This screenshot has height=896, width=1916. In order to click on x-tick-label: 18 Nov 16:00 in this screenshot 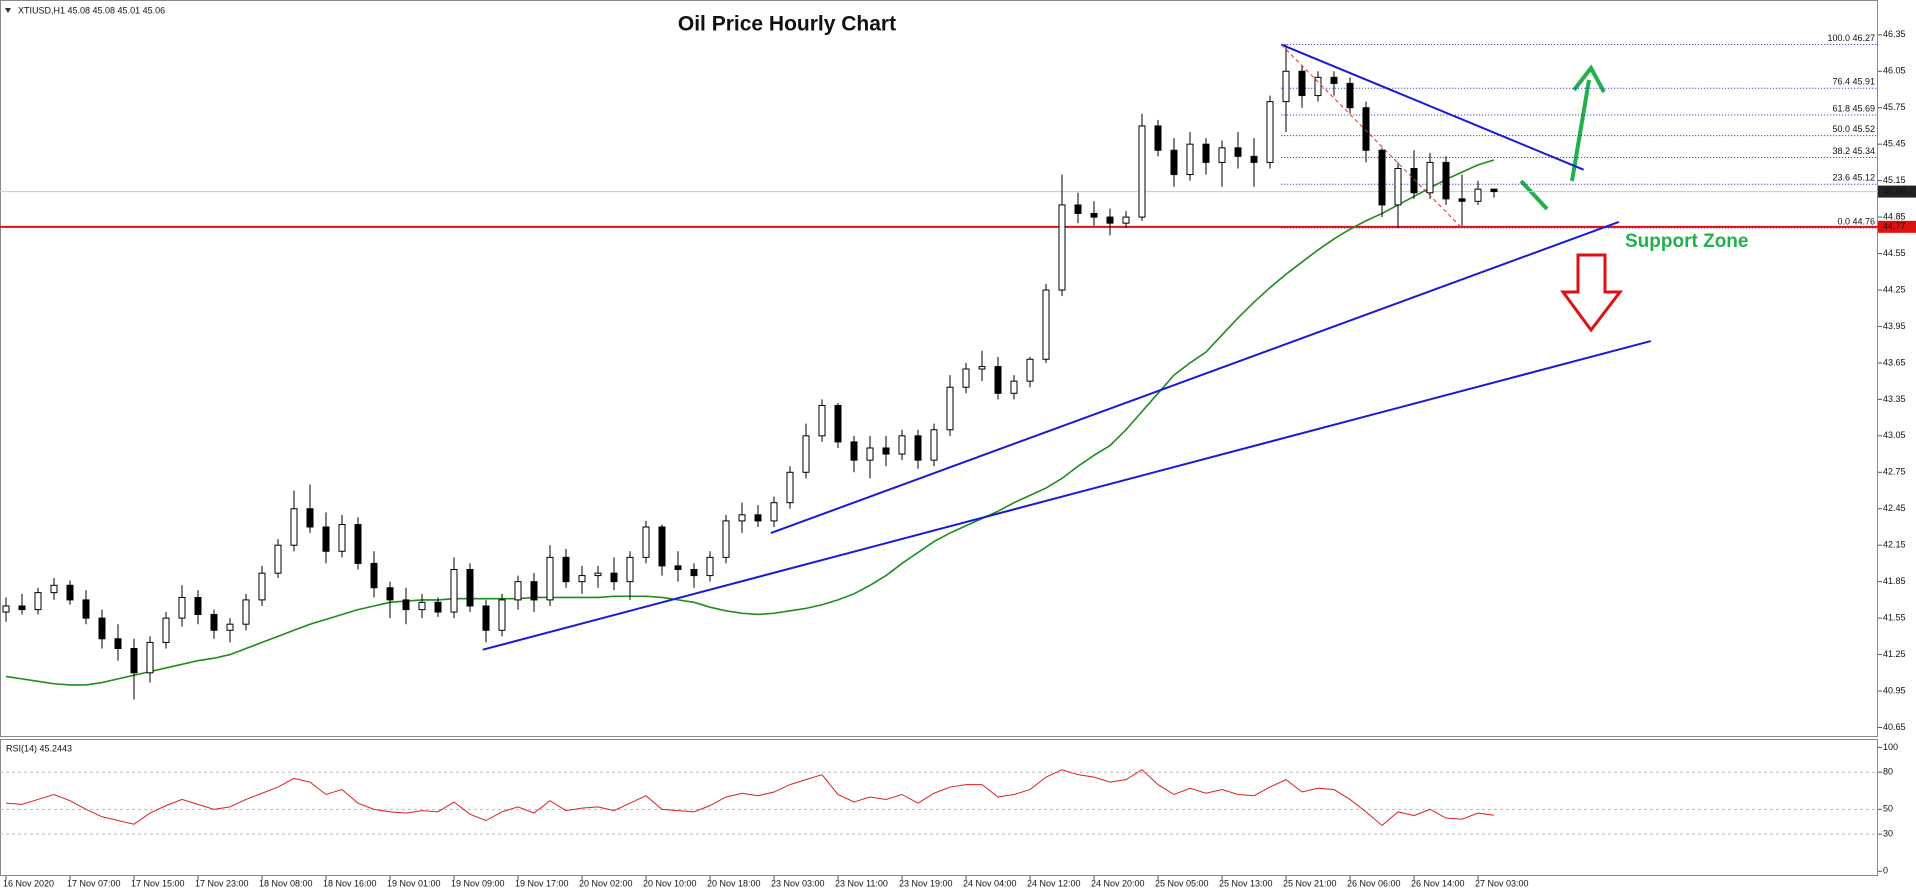, I will do `click(350, 883)`.